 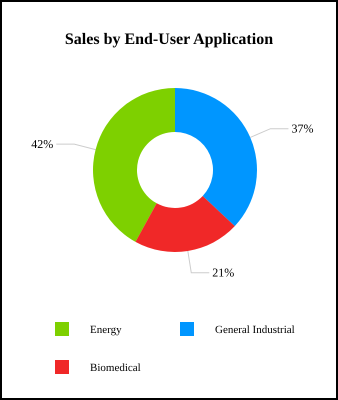 What do you see at coordinates (302, 129) in the screenshot?
I see `data-label: 37%` at bounding box center [302, 129].